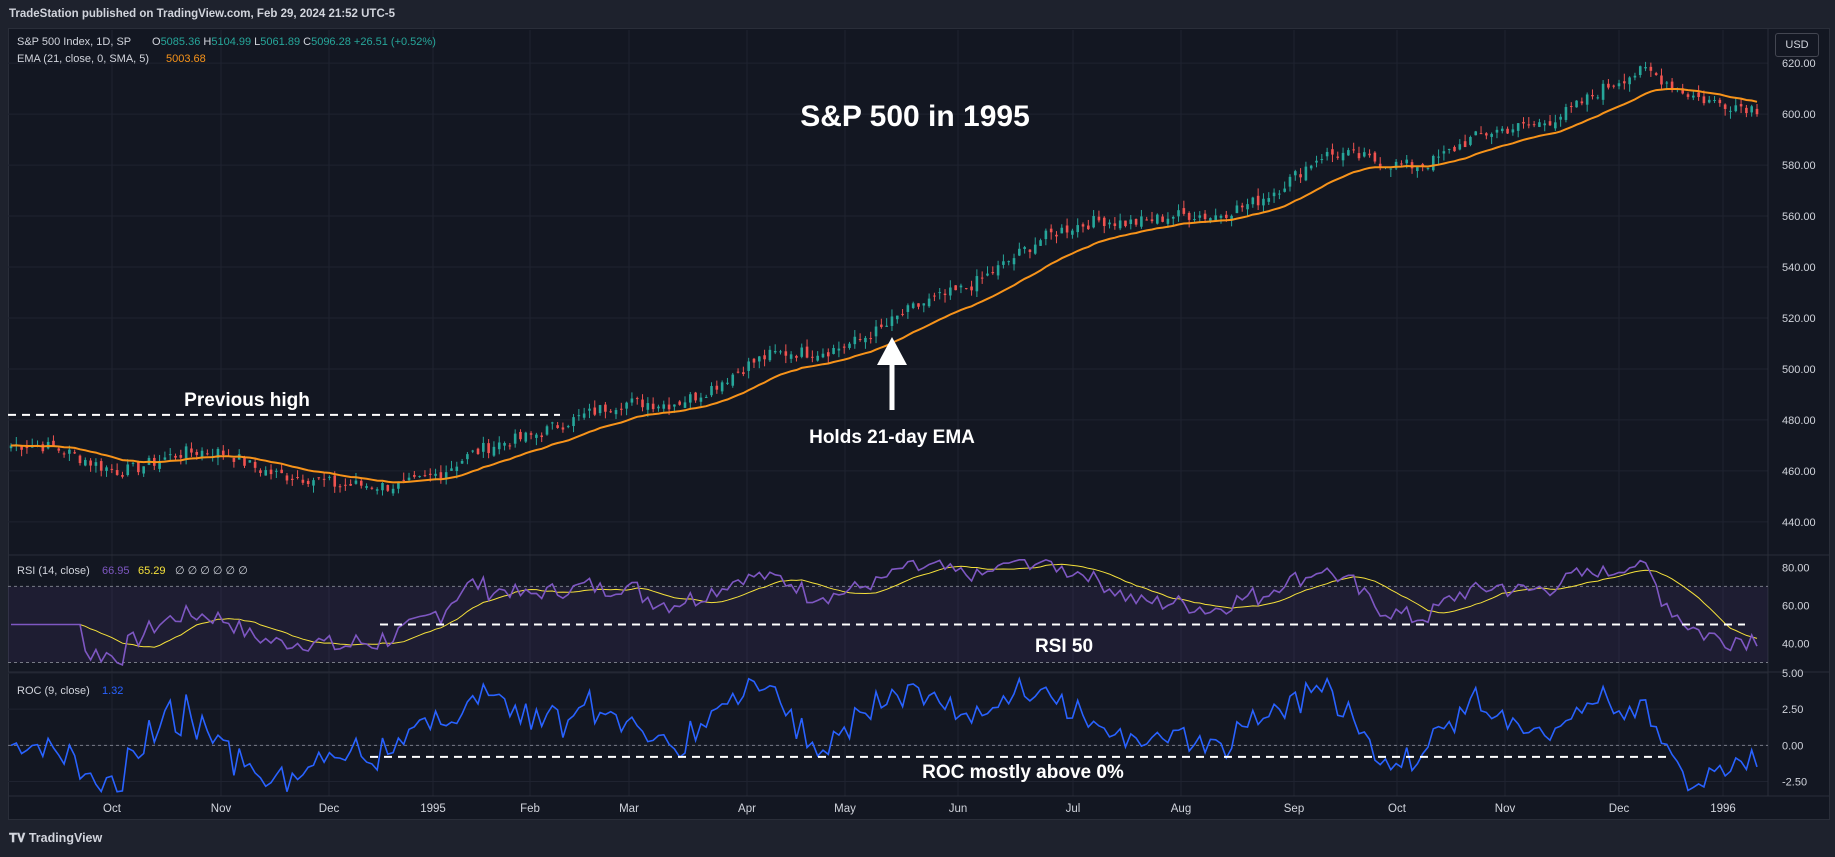 The height and width of the screenshot is (857, 1835). I want to click on ohlc-key: O, so click(156, 42).